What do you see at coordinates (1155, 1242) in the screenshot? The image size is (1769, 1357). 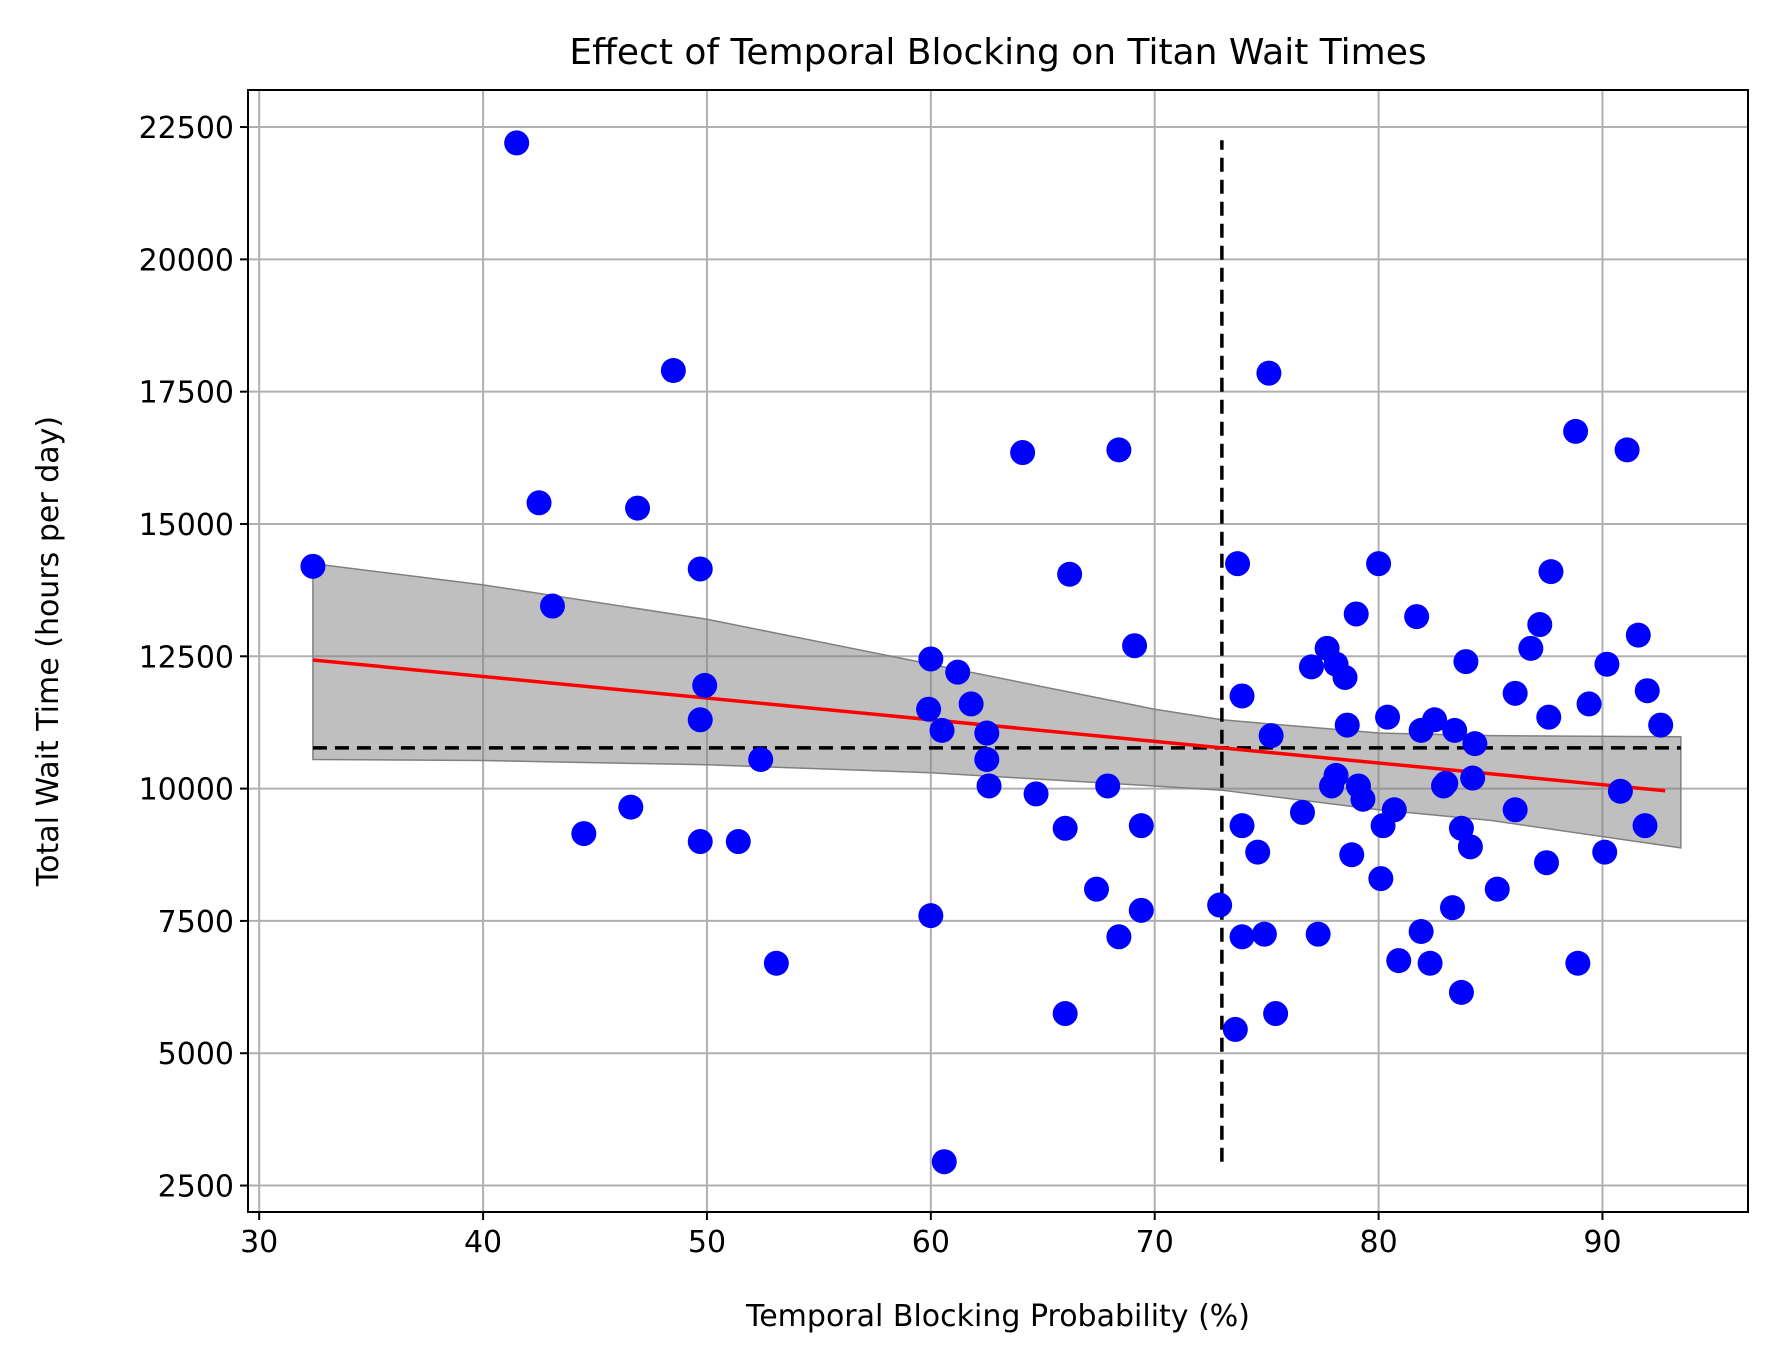 I see `x-tick-label: 70` at bounding box center [1155, 1242].